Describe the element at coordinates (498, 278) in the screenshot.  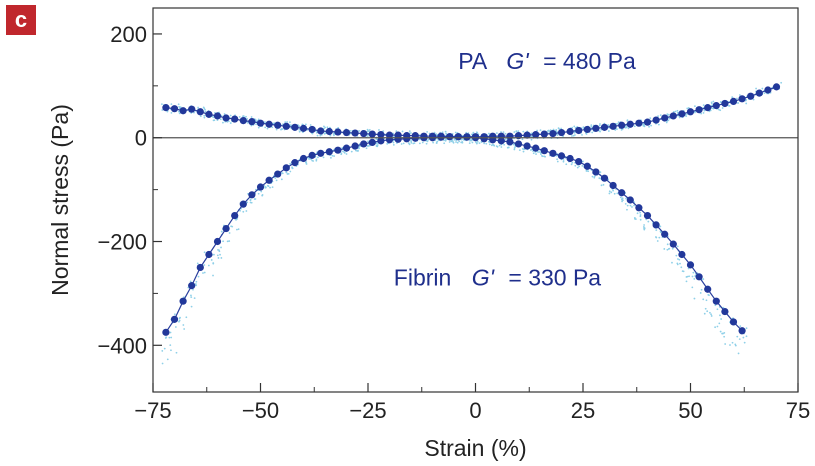
I see `annotation-fibrin: Fibrin G' = 330 Pa` at that location.